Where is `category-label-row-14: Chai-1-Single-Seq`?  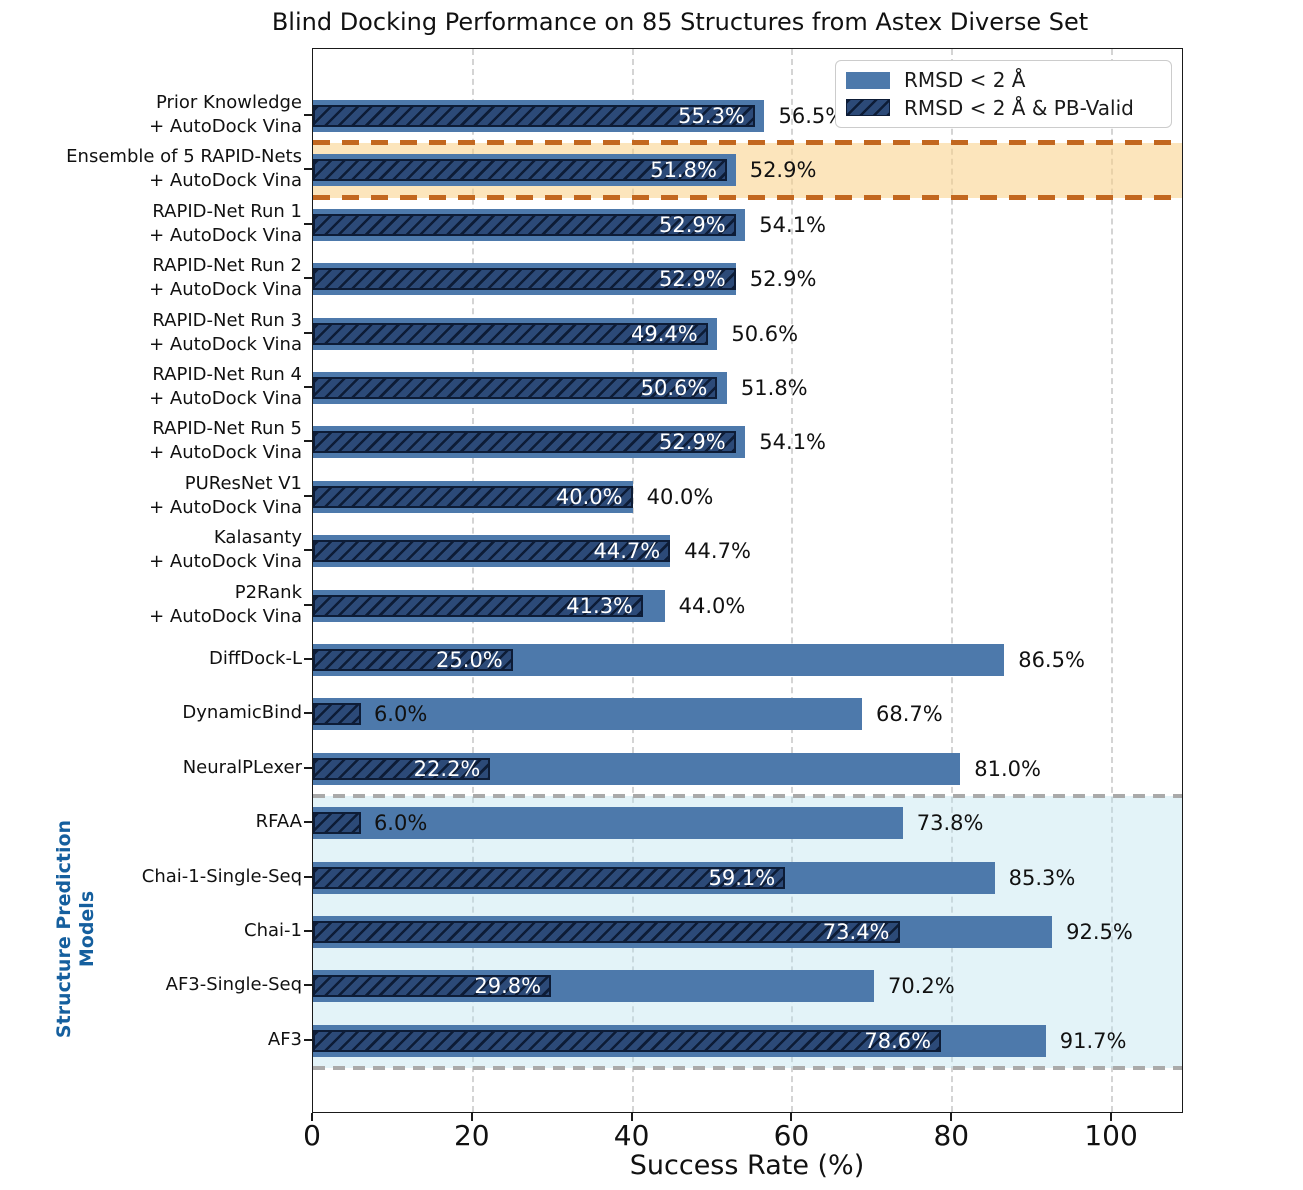 category-label-row-14: Chai-1-Single-Seq is located at coordinates (221, 876).